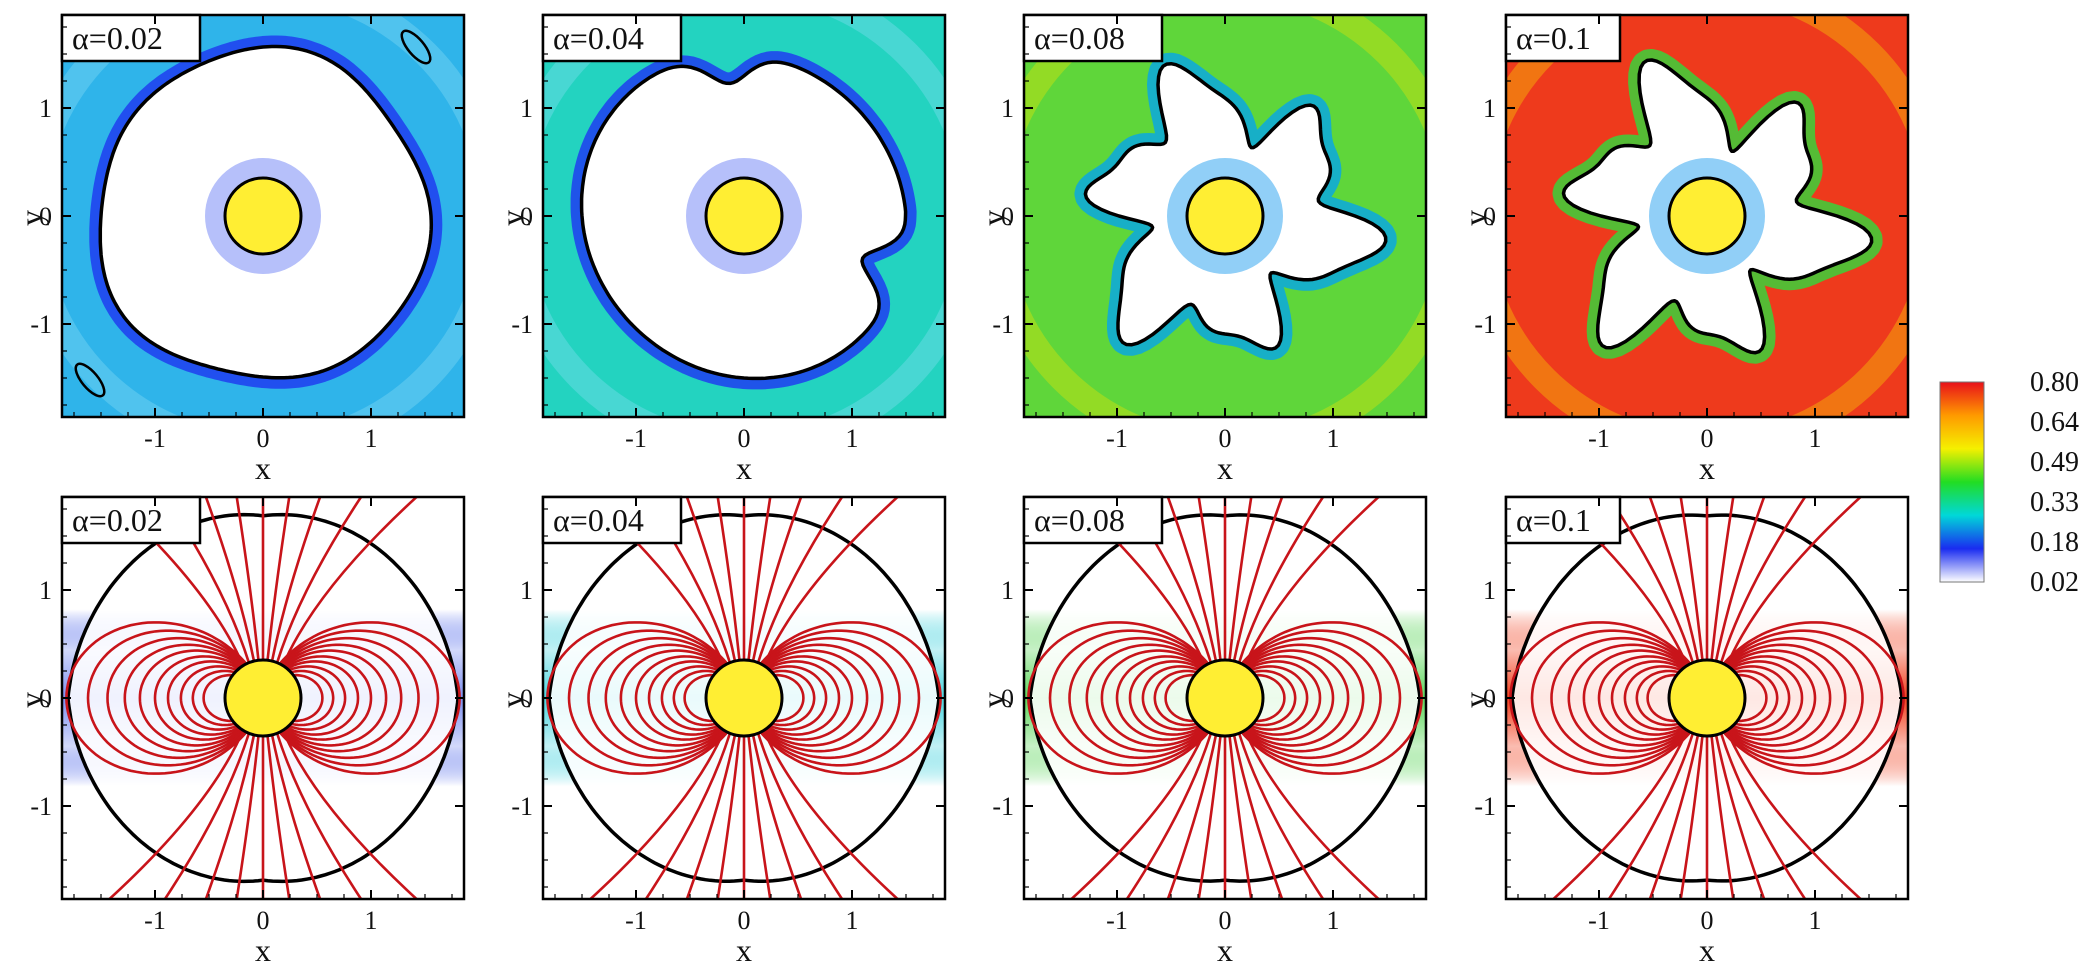 This screenshot has height=961, width=2094. I want to click on panel-bottom-2: α=0.04 -1 0 1 1 0 -1 x y, so click(720, 728).